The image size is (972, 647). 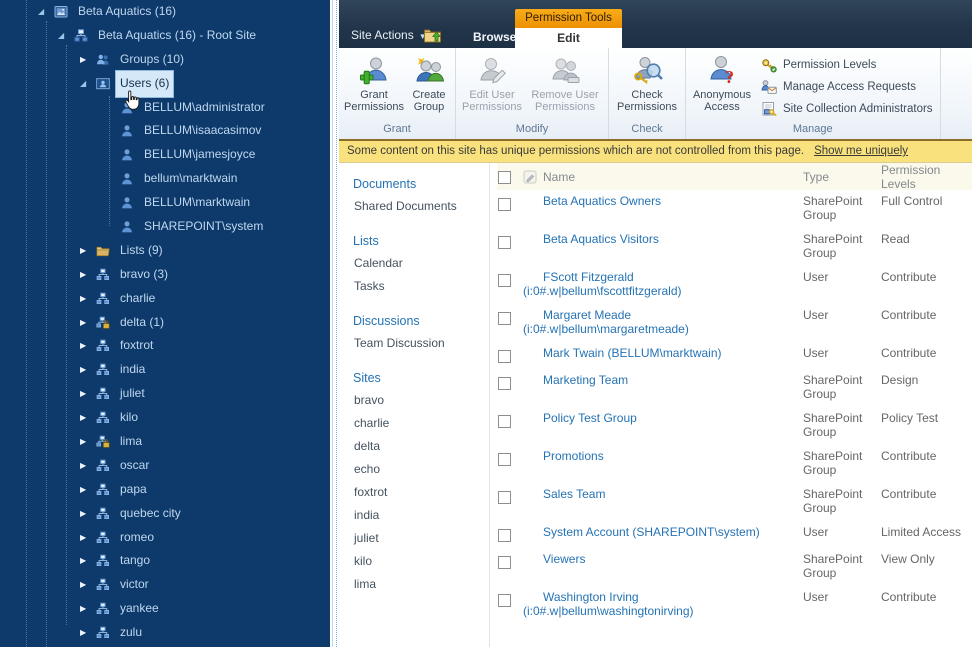 What do you see at coordinates (574, 494) in the screenshot?
I see `principal-link: Sales Team` at bounding box center [574, 494].